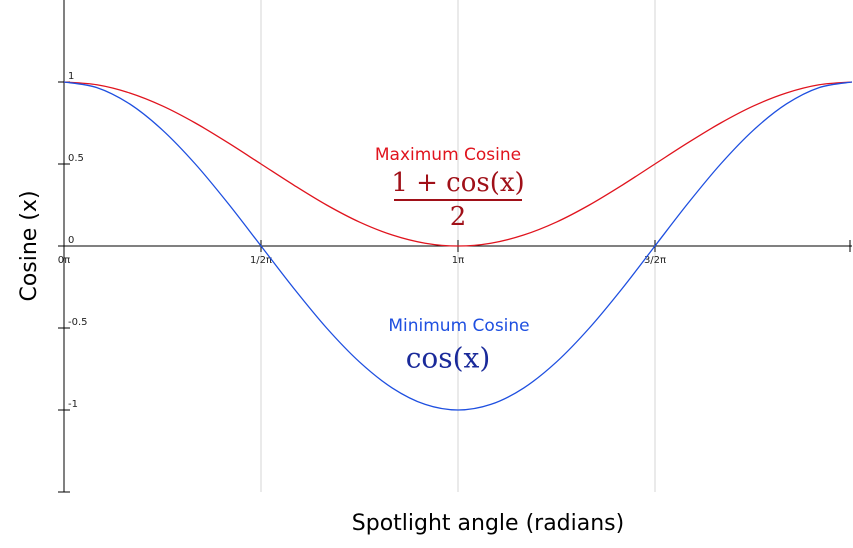 This screenshot has width=853, height=548. Describe the element at coordinates (655, 260) in the screenshot. I see `x-tick-label: 3/2π` at that location.